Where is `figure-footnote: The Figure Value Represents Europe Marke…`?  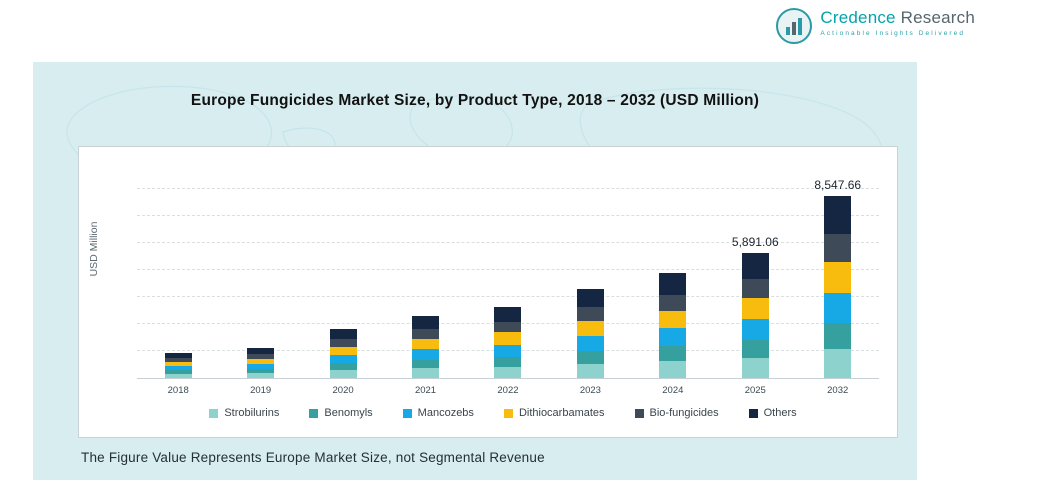 figure-footnote: The Figure Value Represents Europe Marke… is located at coordinates (313, 457).